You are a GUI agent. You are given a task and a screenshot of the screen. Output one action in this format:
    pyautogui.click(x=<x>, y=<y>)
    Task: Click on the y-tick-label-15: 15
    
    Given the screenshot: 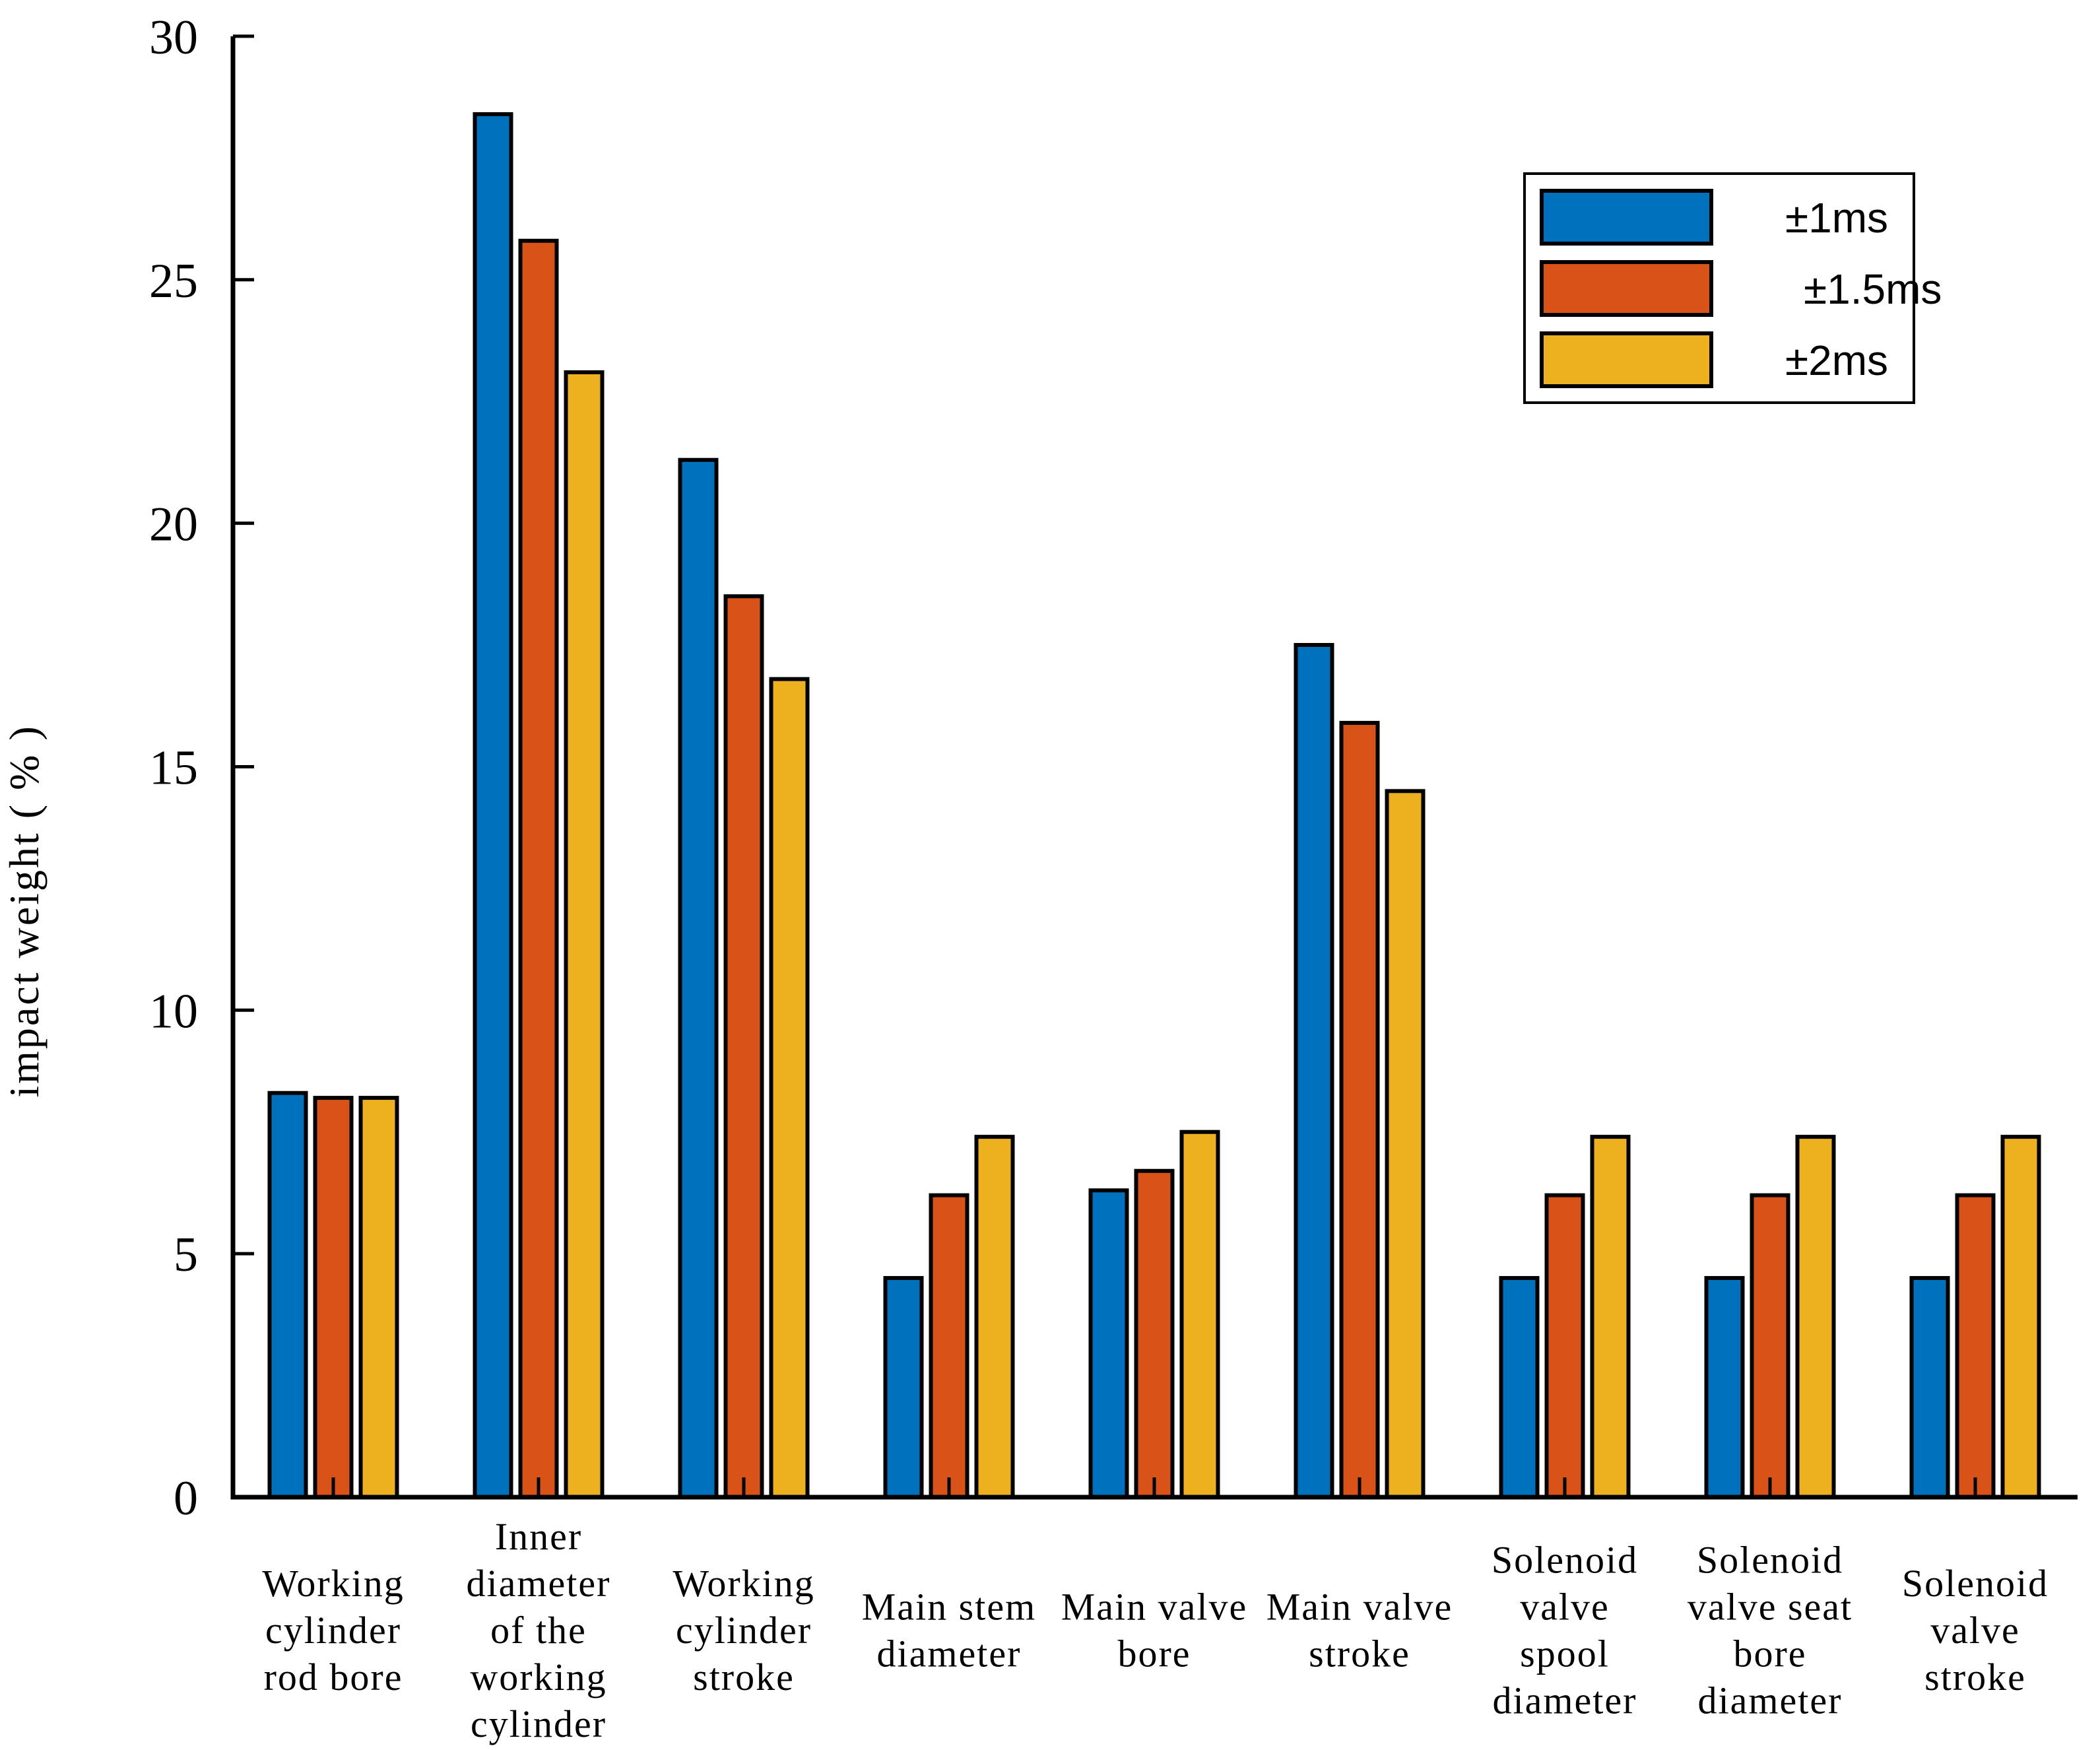 What is the action you would take?
    pyautogui.click(x=173, y=768)
    